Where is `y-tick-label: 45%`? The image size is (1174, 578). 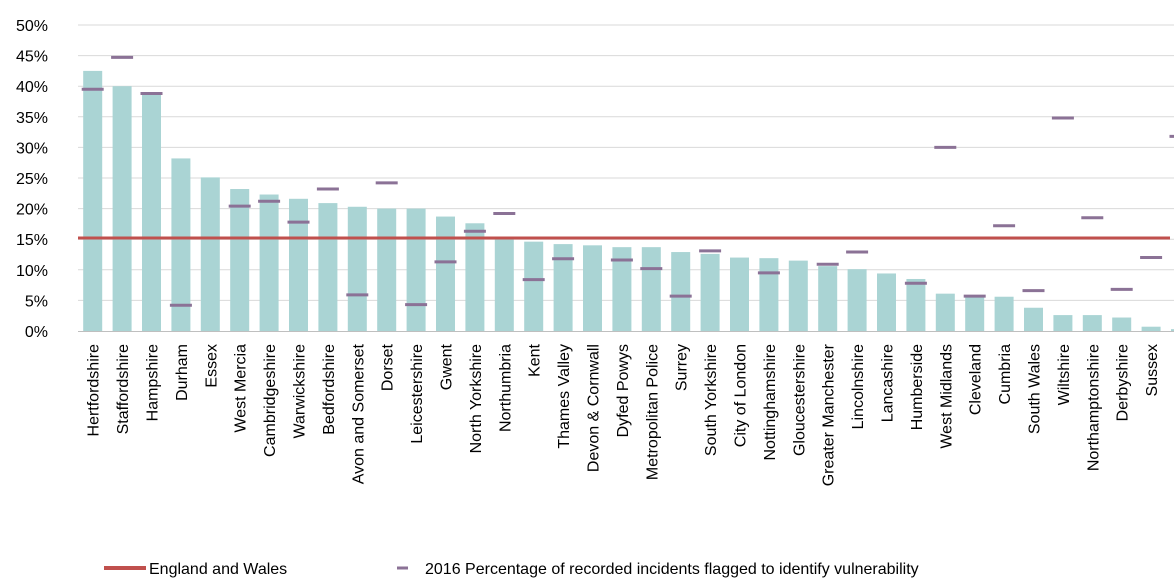 y-tick-label: 45% is located at coordinates (32, 57).